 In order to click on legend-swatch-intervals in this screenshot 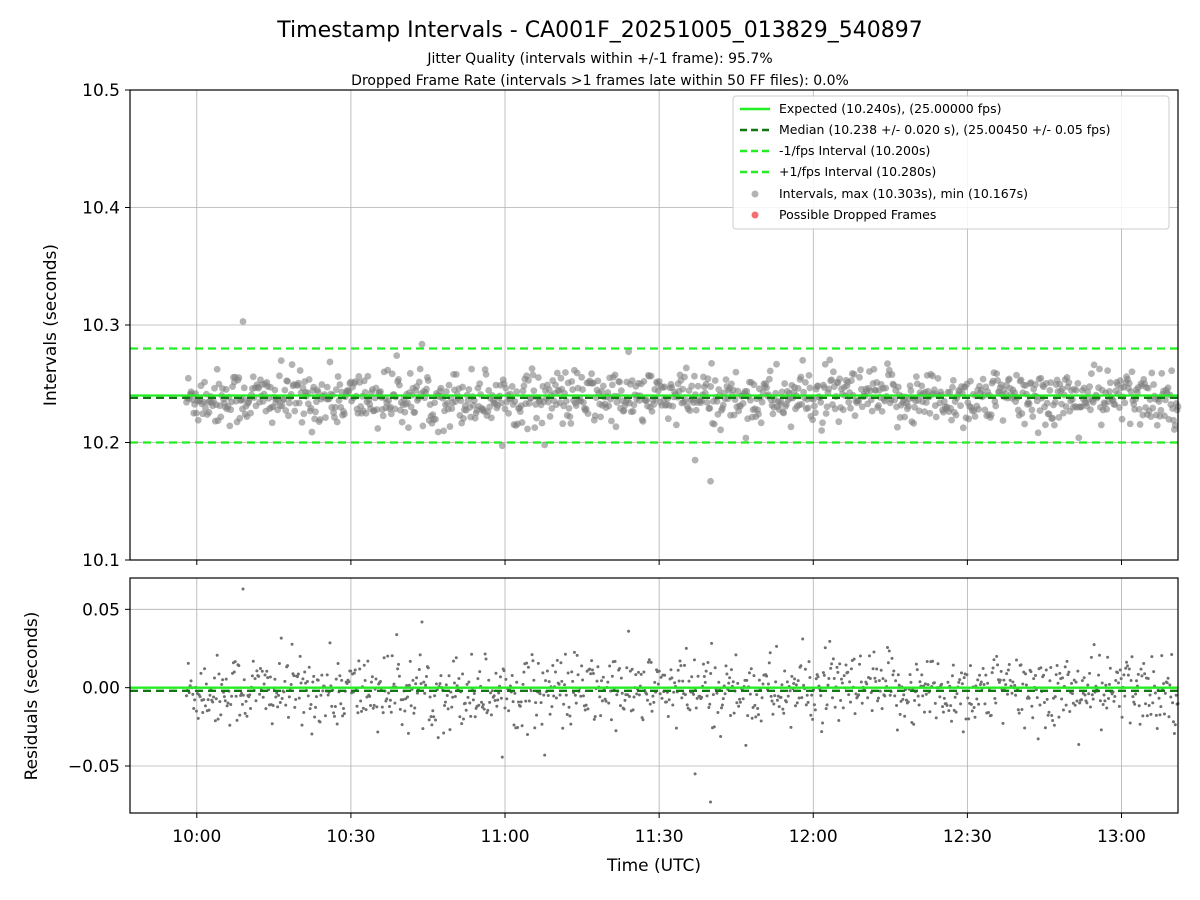, I will do `click(755, 194)`.